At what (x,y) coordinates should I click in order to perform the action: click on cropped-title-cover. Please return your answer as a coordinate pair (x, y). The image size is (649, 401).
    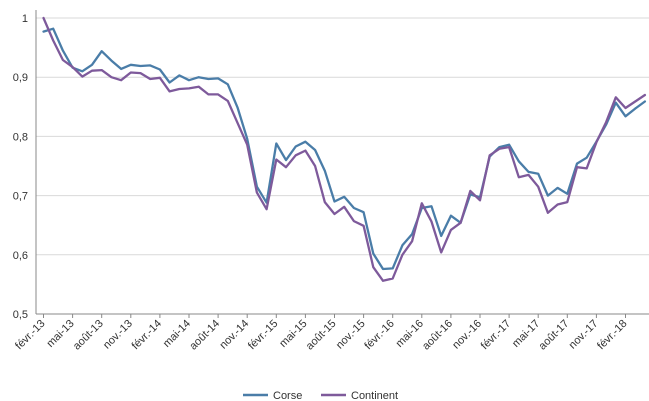
    Looking at the image, I should click on (330, 2).